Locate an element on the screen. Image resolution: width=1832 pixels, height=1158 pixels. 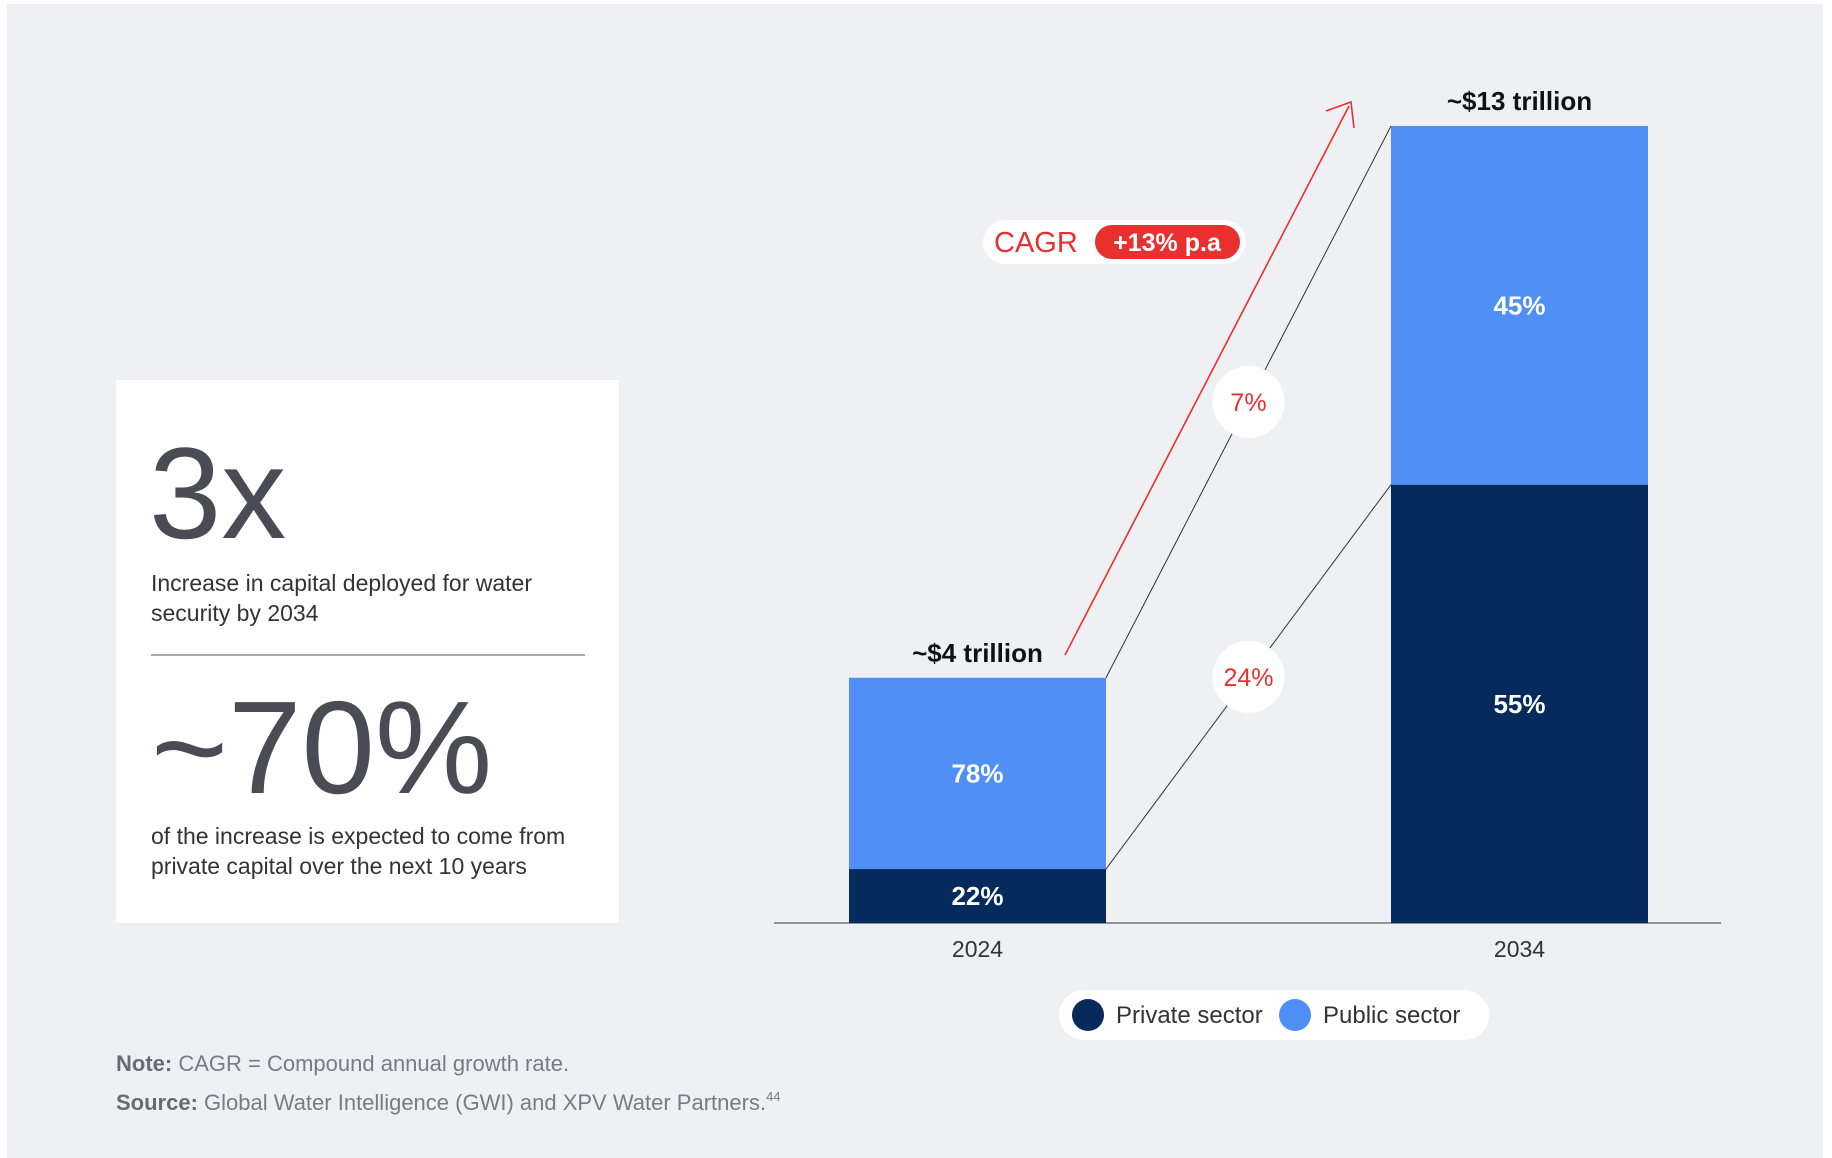
legend is located at coordinates (1274, 1015).